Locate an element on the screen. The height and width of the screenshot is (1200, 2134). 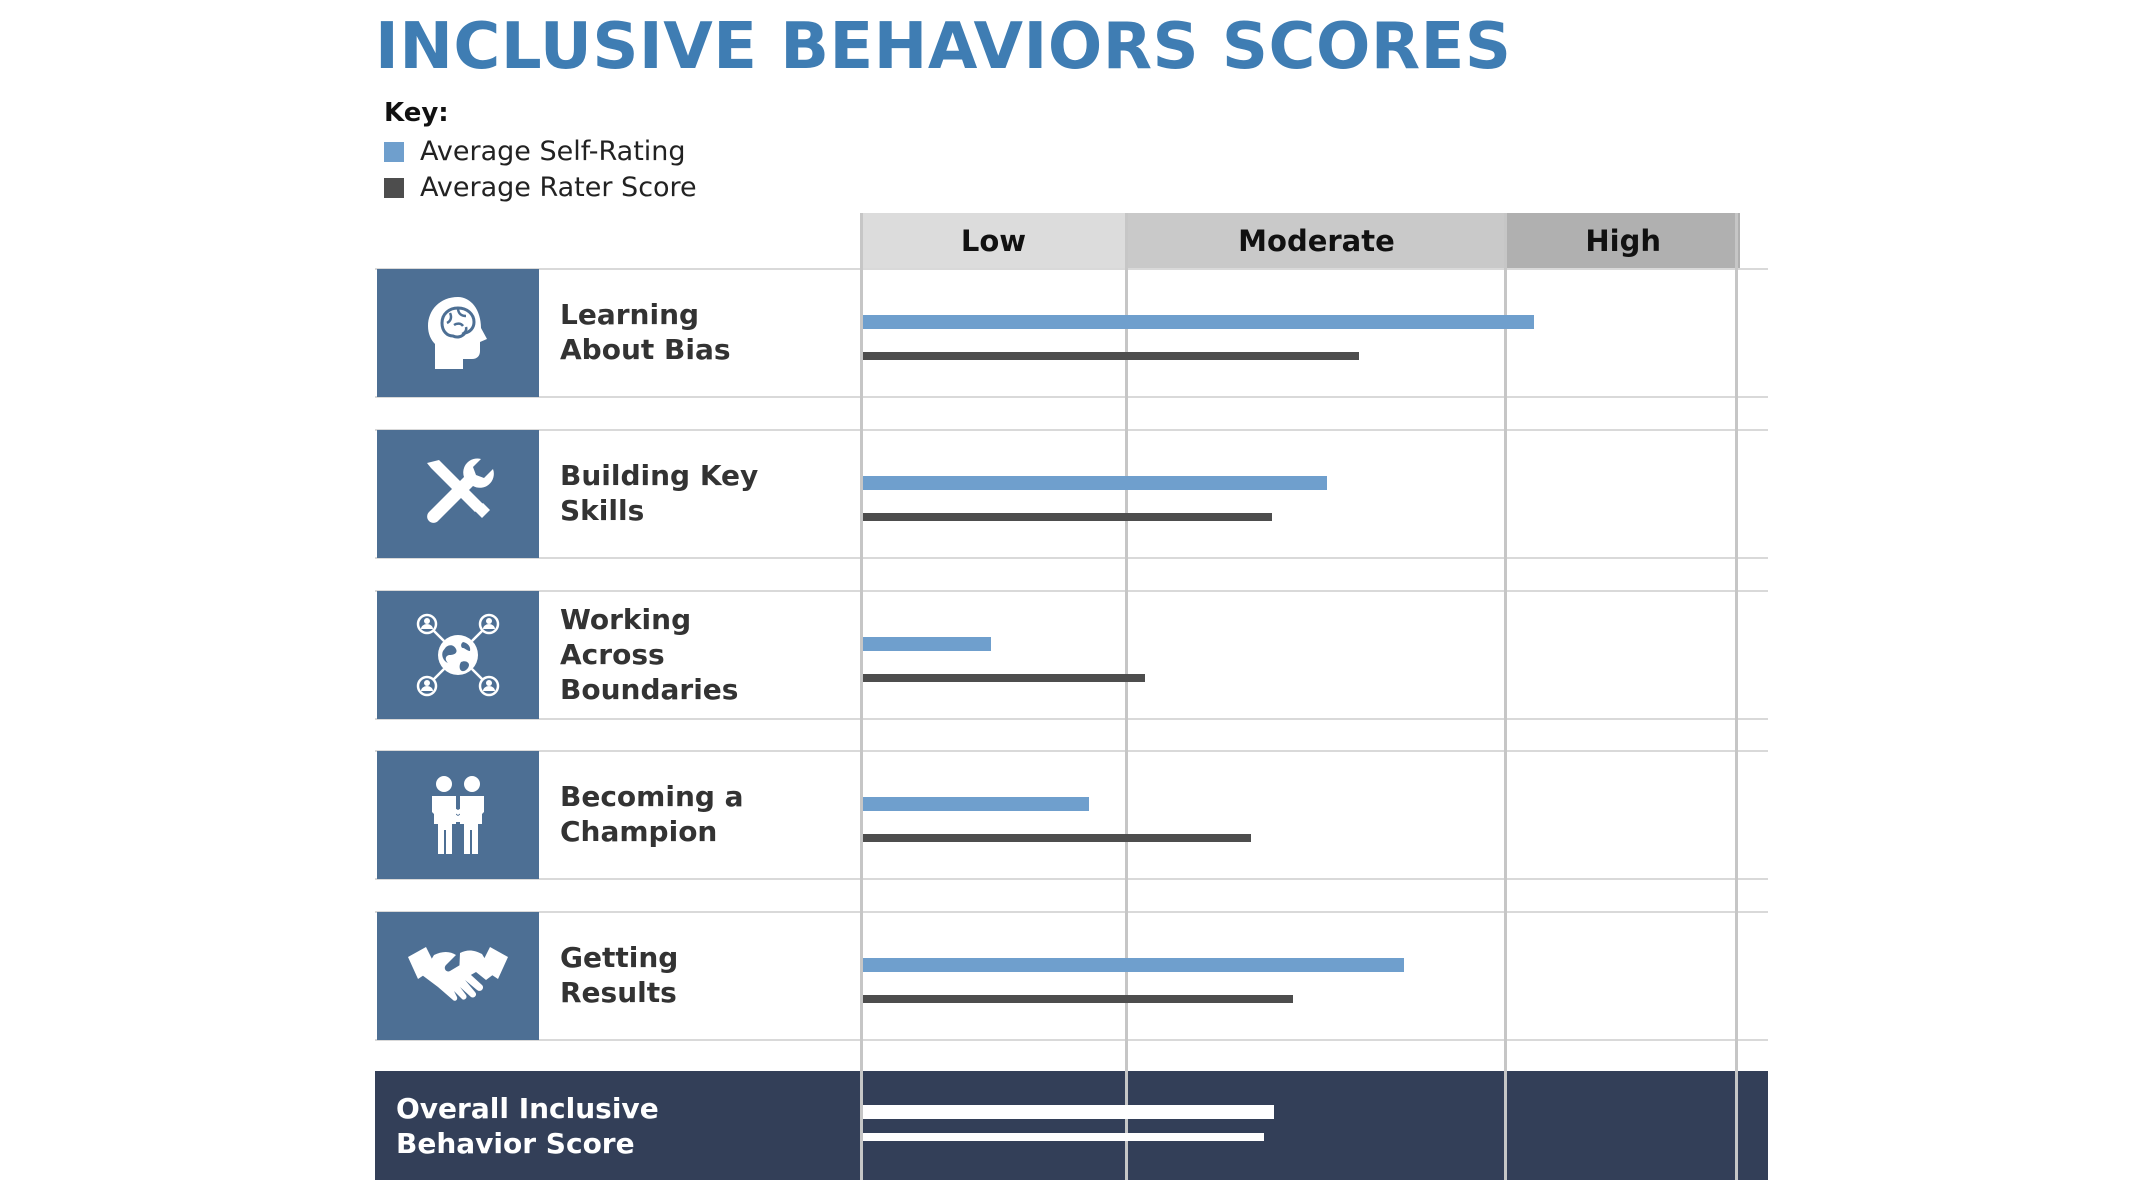
label-line: Getting is located at coordinates (619, 957).